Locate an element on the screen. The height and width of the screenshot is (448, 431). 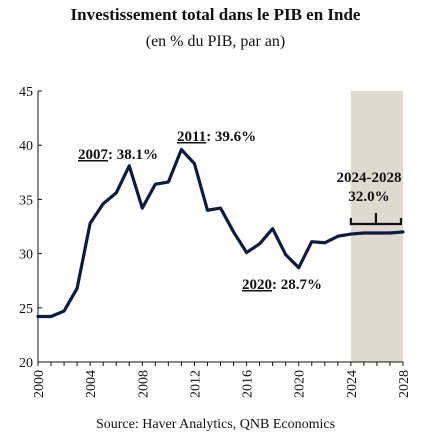
y-tick-label-20: 20 is located at coordinates (26, 363).